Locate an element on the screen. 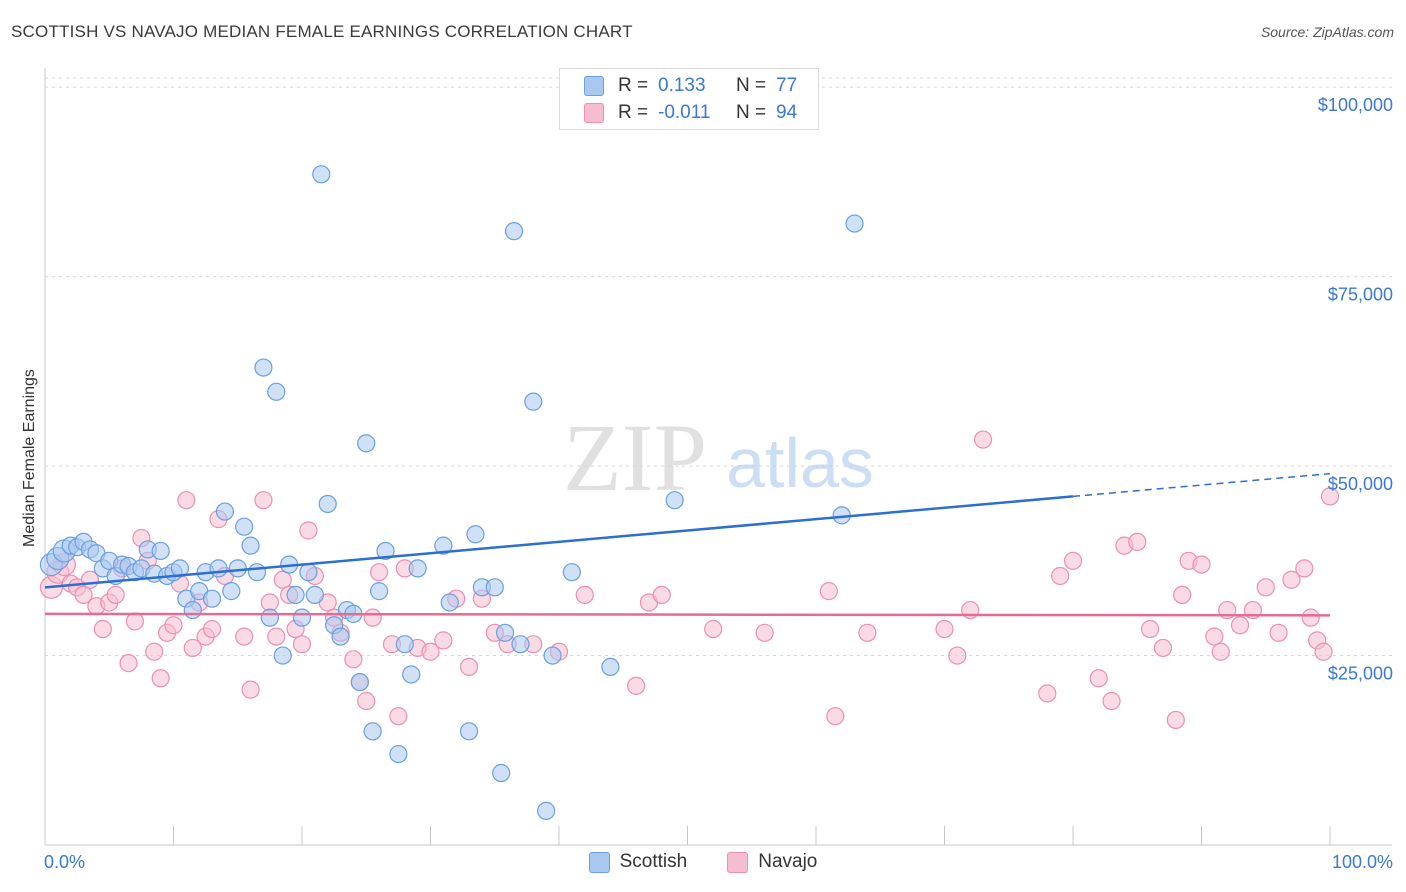  y-tick-label: $100,000 is located at coordinates (1355, 105).